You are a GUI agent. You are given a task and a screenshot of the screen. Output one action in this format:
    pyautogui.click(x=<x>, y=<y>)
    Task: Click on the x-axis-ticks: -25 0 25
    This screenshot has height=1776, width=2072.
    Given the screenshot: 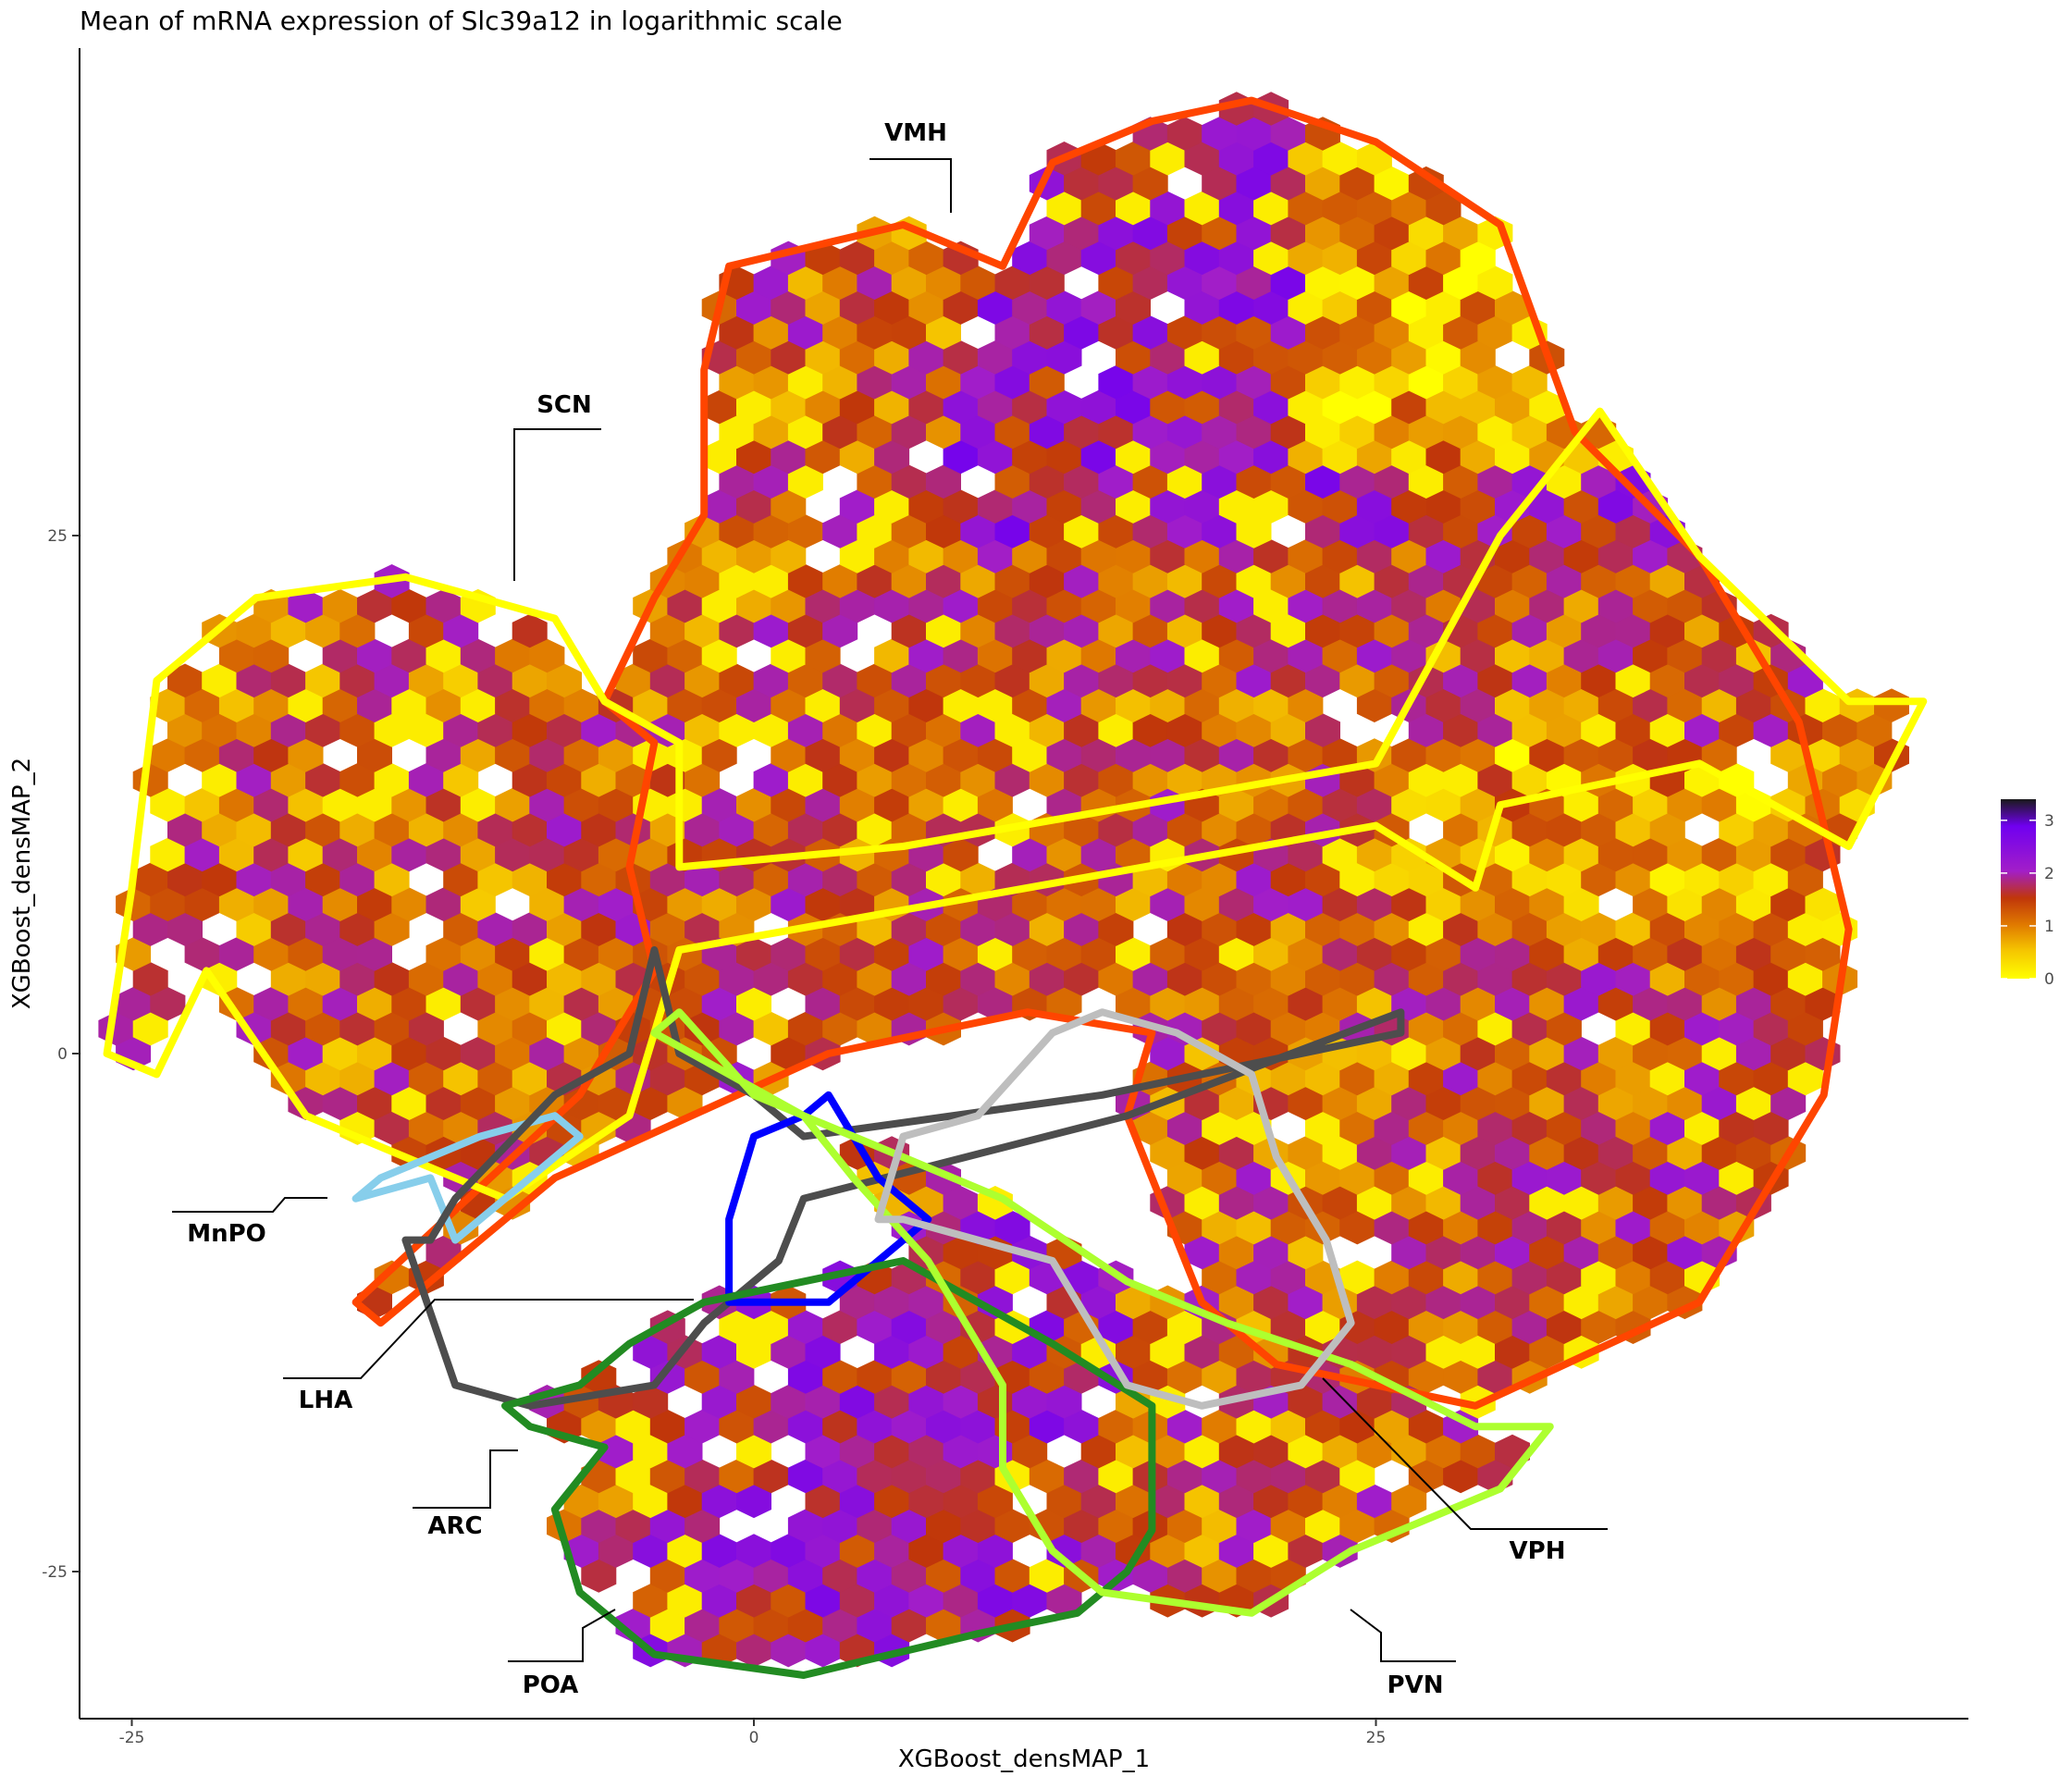 What is the action you would take?
    pyautogui.click(x=753, y=1733)
    